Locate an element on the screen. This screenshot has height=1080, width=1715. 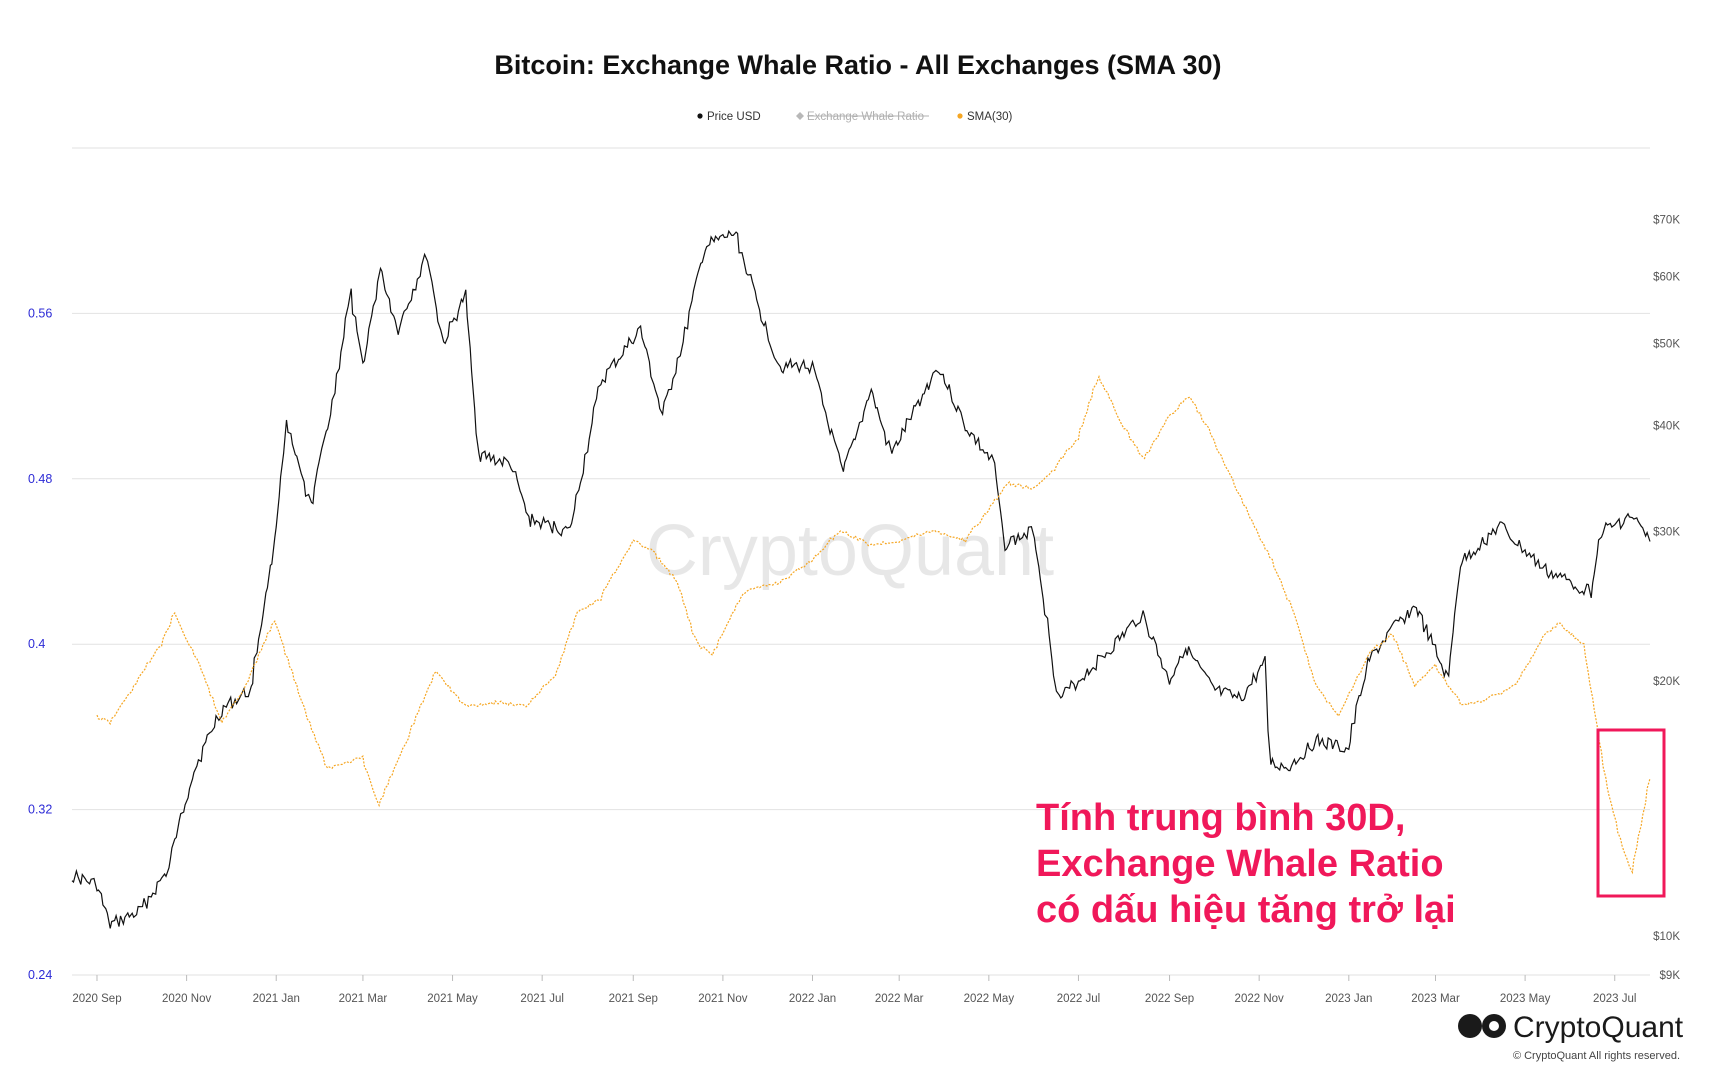
right-tick-label: $10K is located at coordinates (1666, 937).